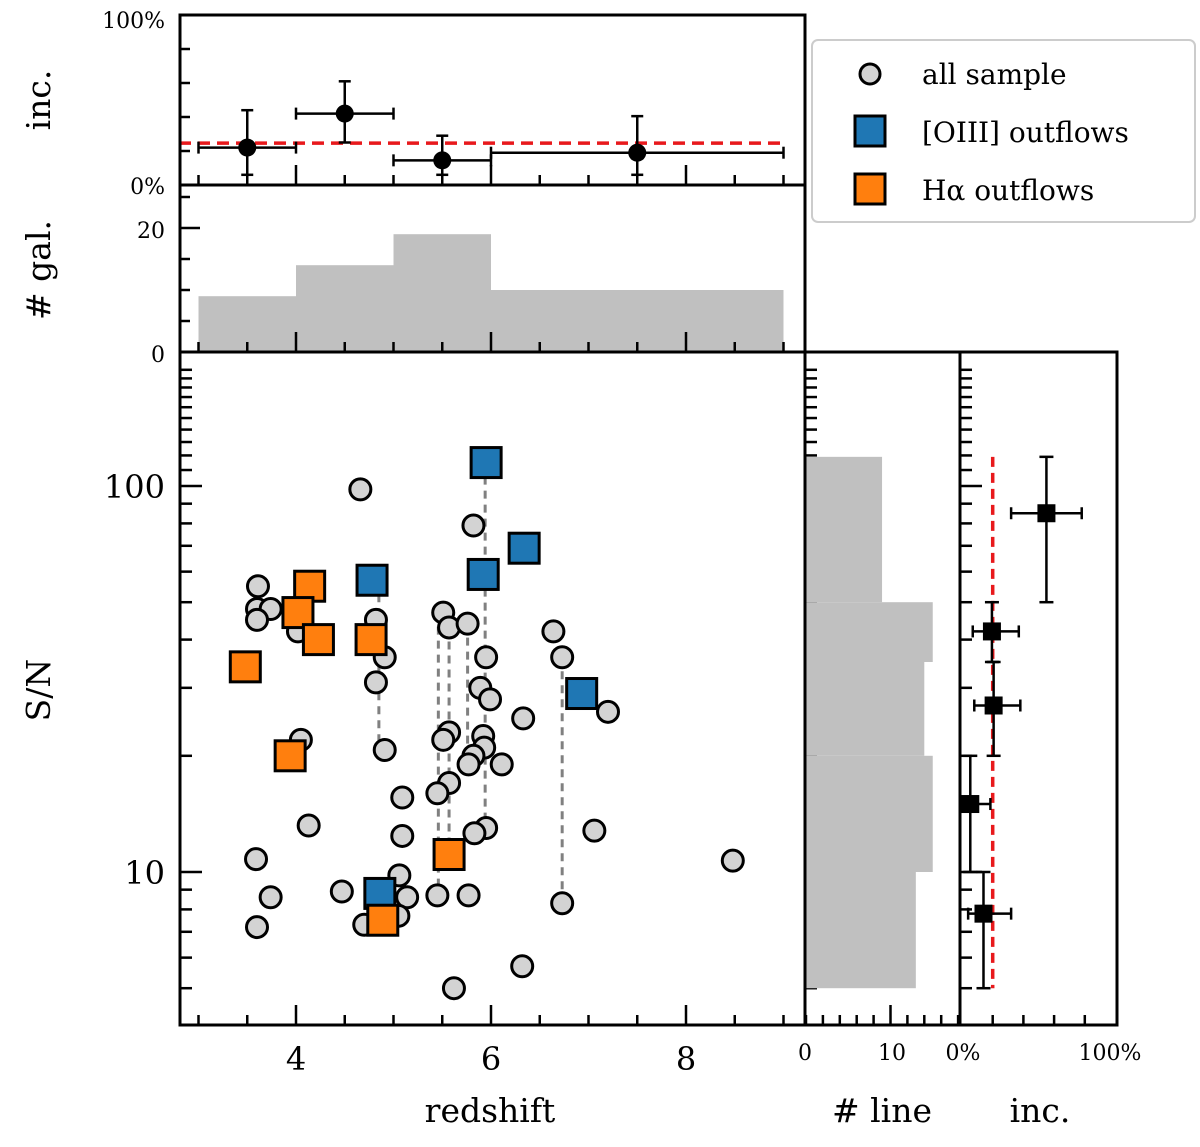  Describe the element at coordinates (151, 231) in the screenshot. I see `ytick-label-20: 20` at that location.